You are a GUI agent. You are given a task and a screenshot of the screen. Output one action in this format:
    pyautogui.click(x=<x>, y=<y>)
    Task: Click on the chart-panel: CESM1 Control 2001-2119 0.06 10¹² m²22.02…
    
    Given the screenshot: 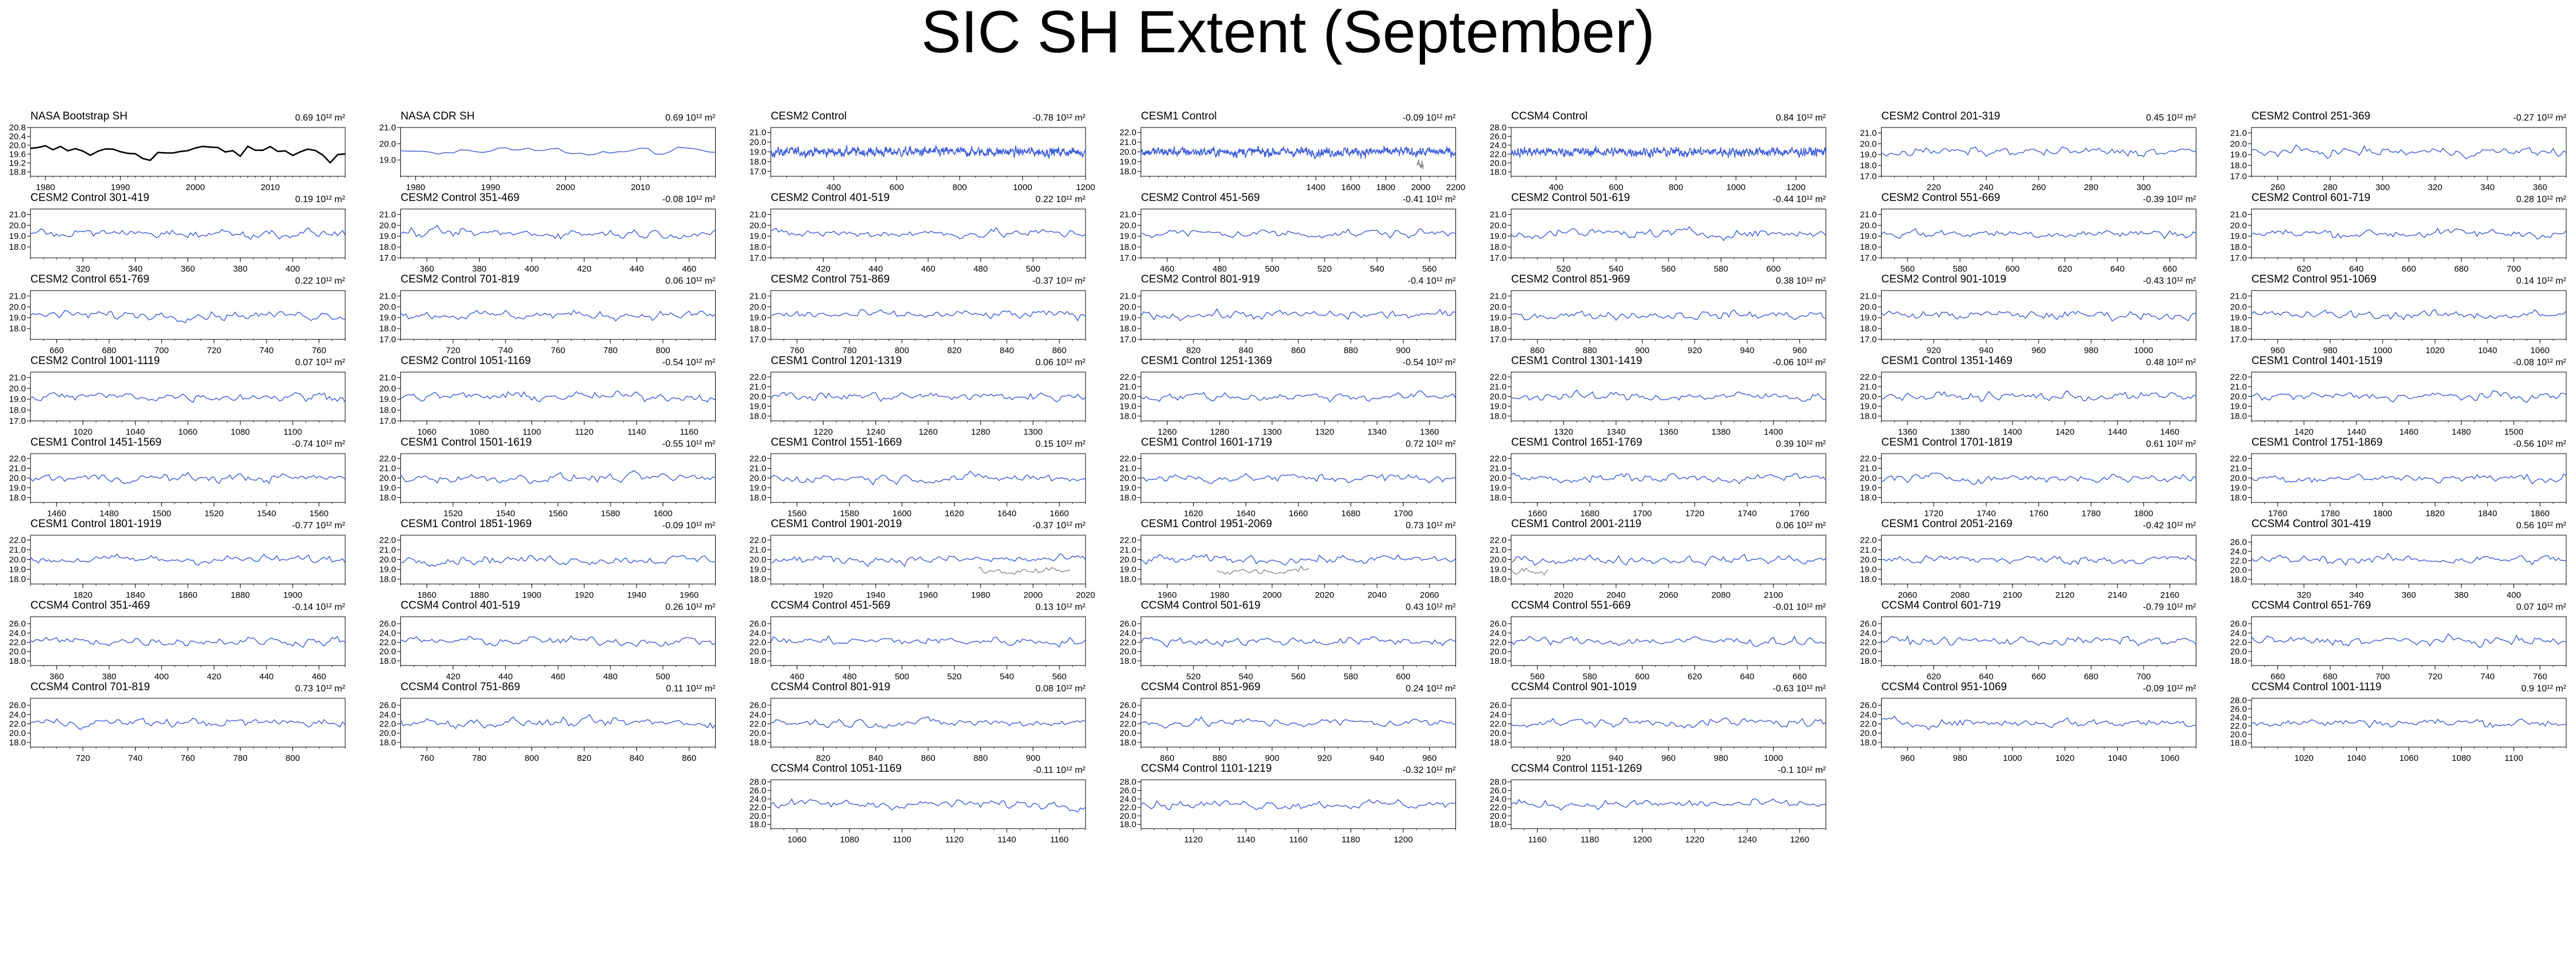 What is the action you would take?
    pyautogui.click(x=1658, y=559)
    